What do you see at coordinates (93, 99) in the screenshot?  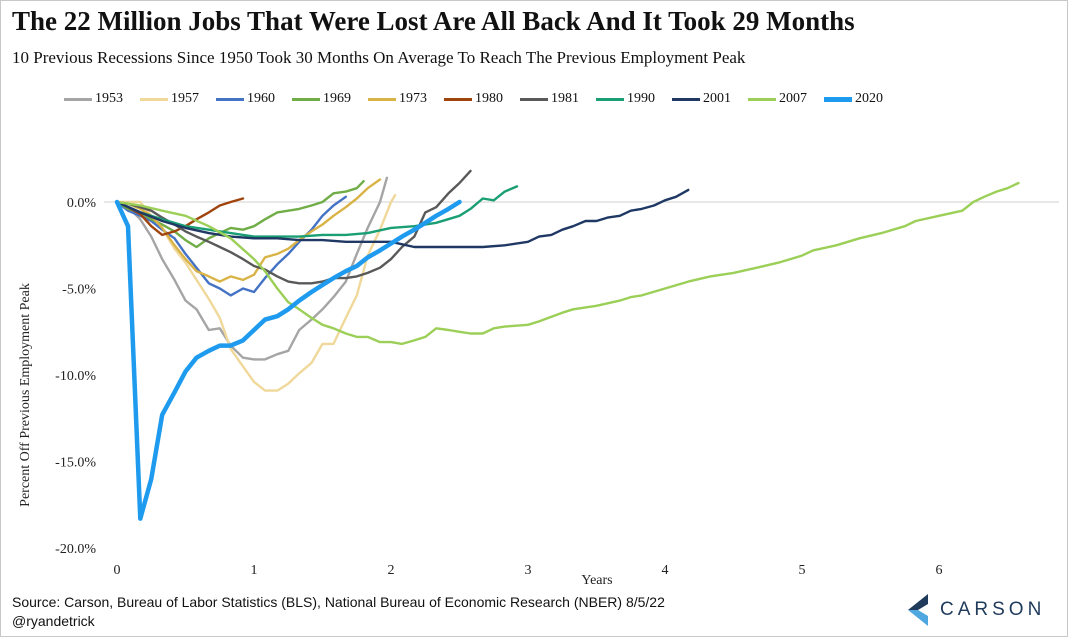 I see `legend-item-1953: 1953` at bounding box center [93, 99].